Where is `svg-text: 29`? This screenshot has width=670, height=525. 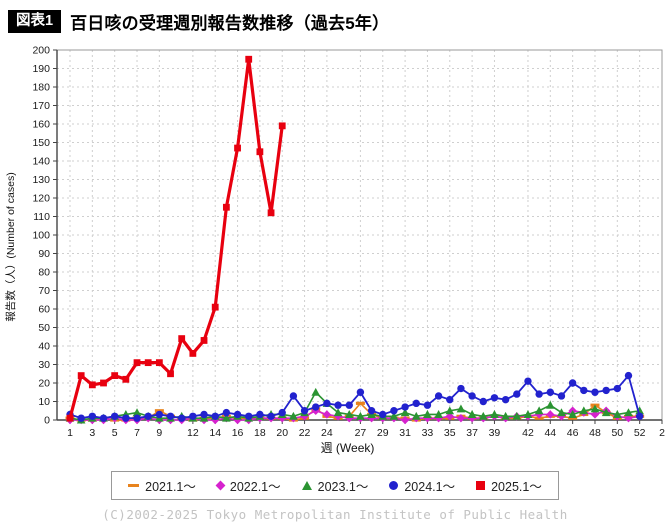
svg-text: 29 is located at coordinates (383, 433).